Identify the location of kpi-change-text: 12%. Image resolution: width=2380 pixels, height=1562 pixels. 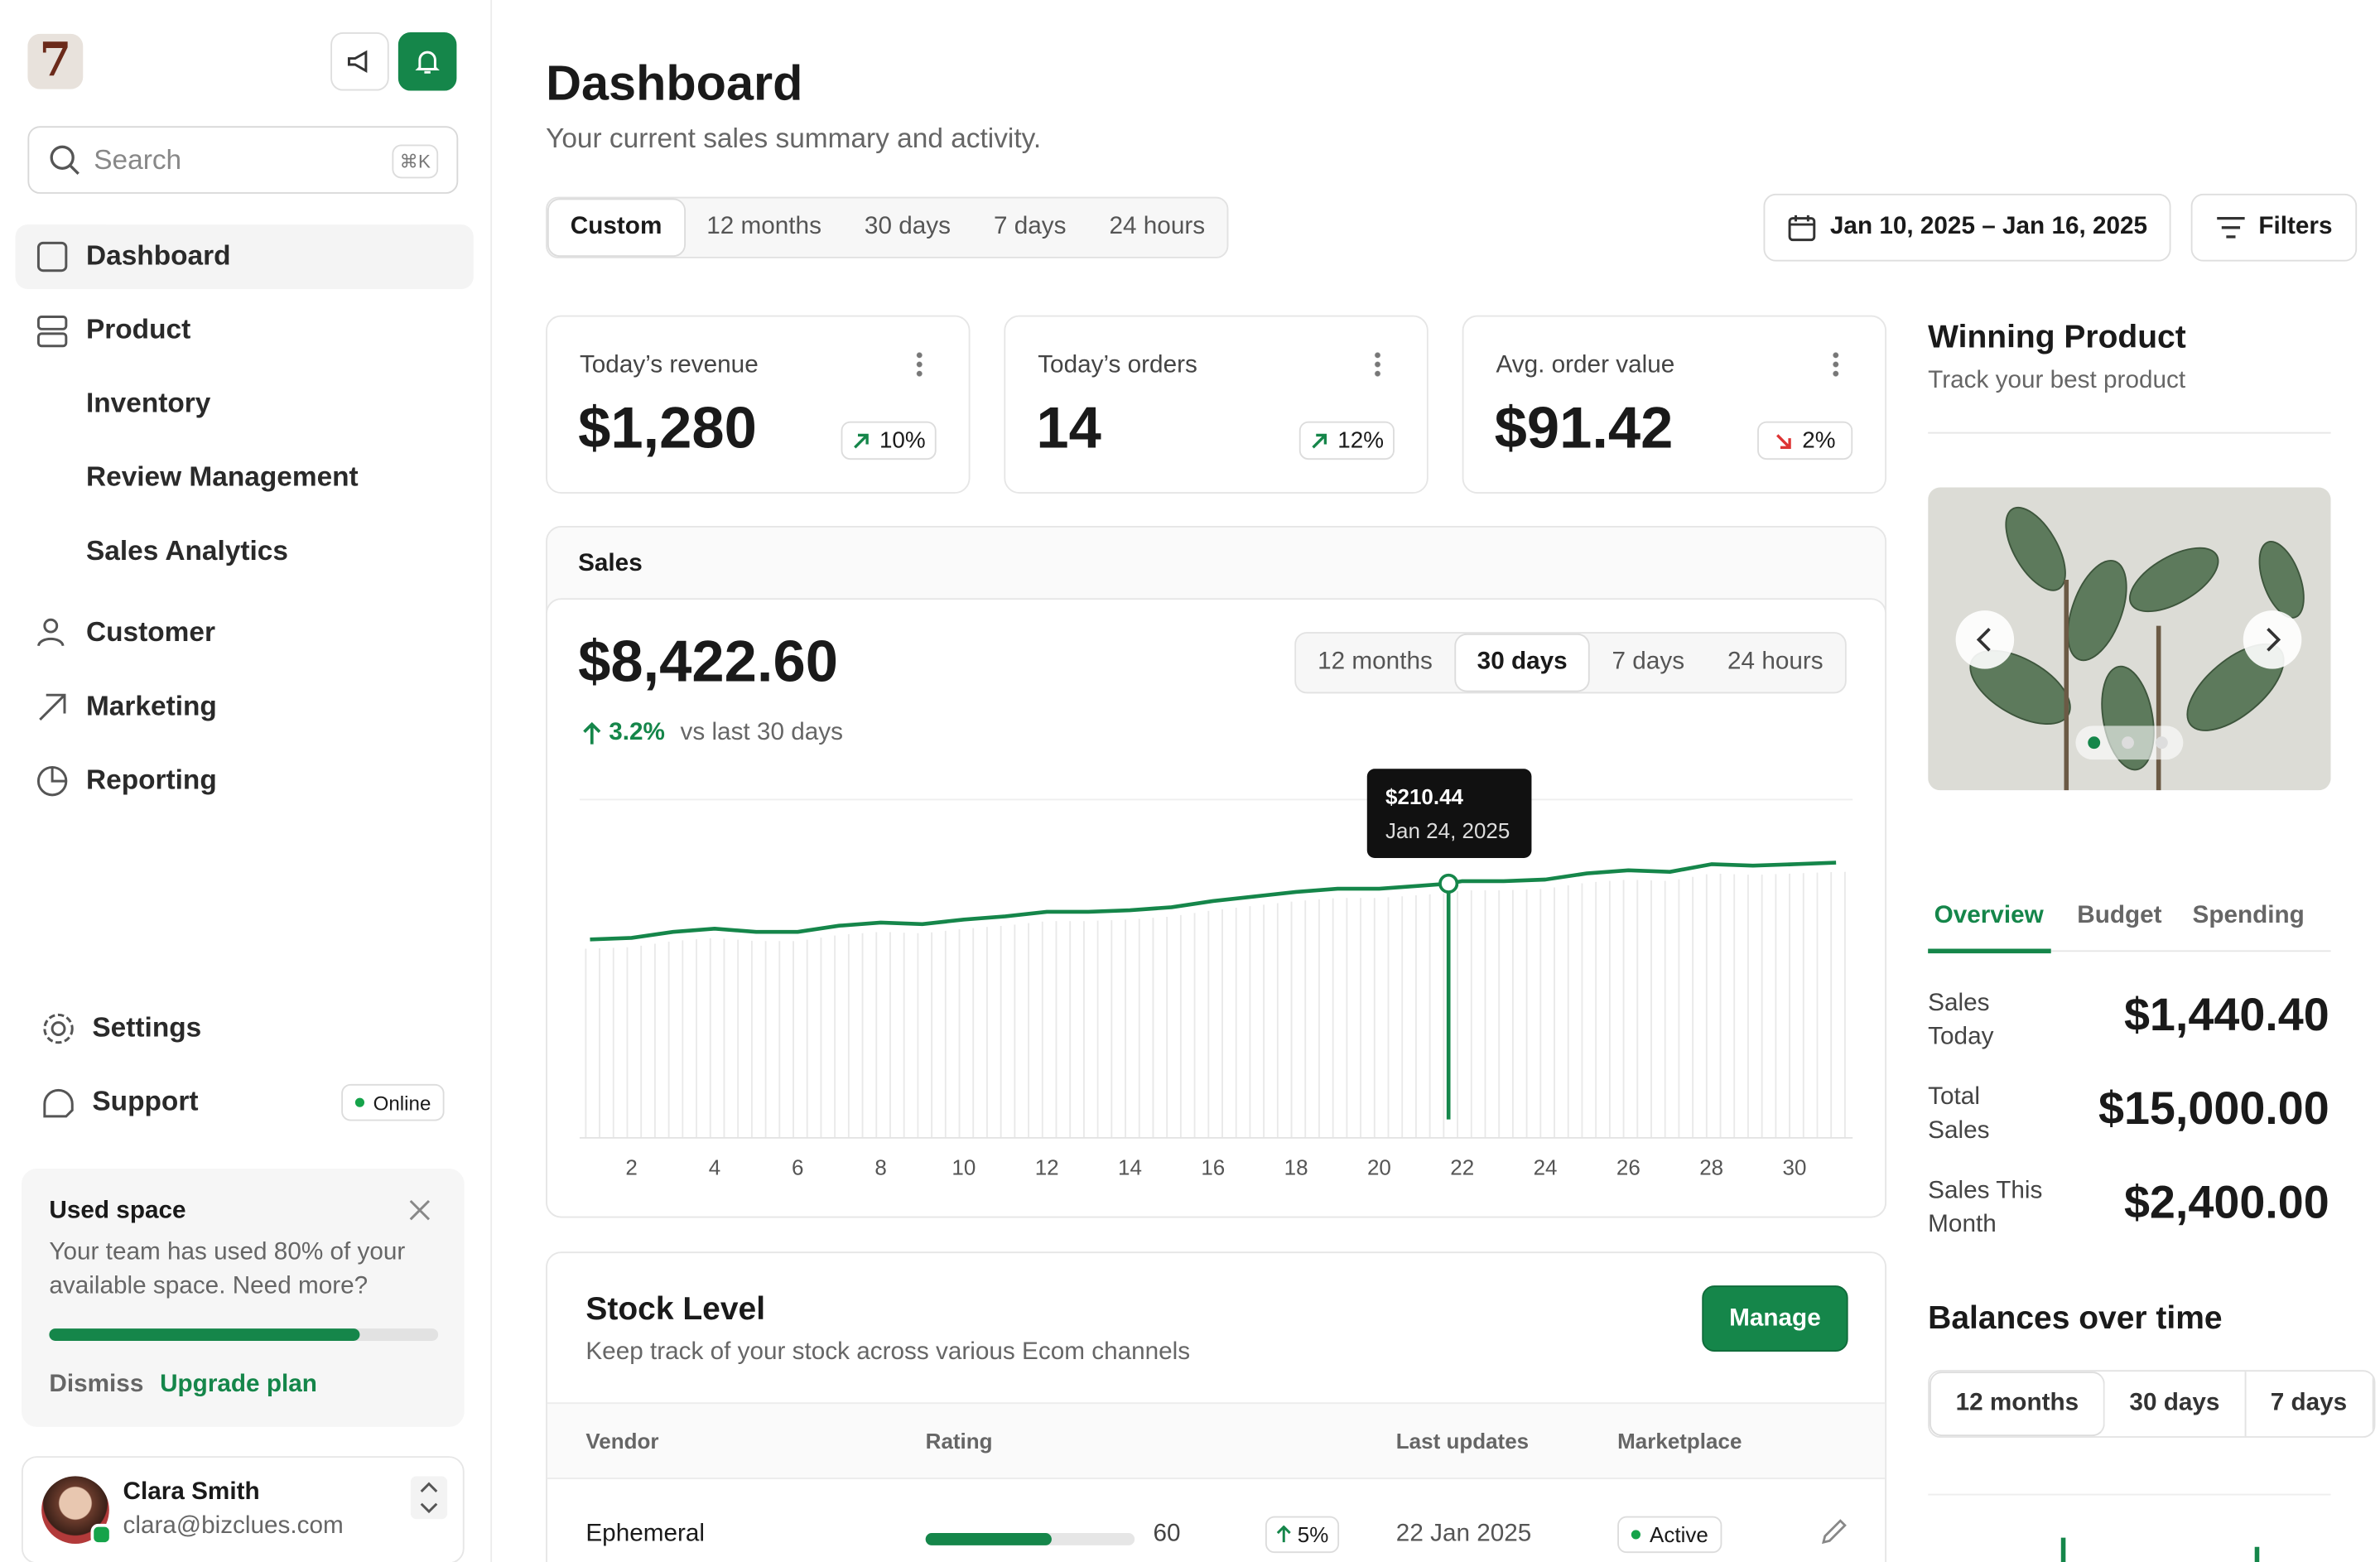
(1360, 440).